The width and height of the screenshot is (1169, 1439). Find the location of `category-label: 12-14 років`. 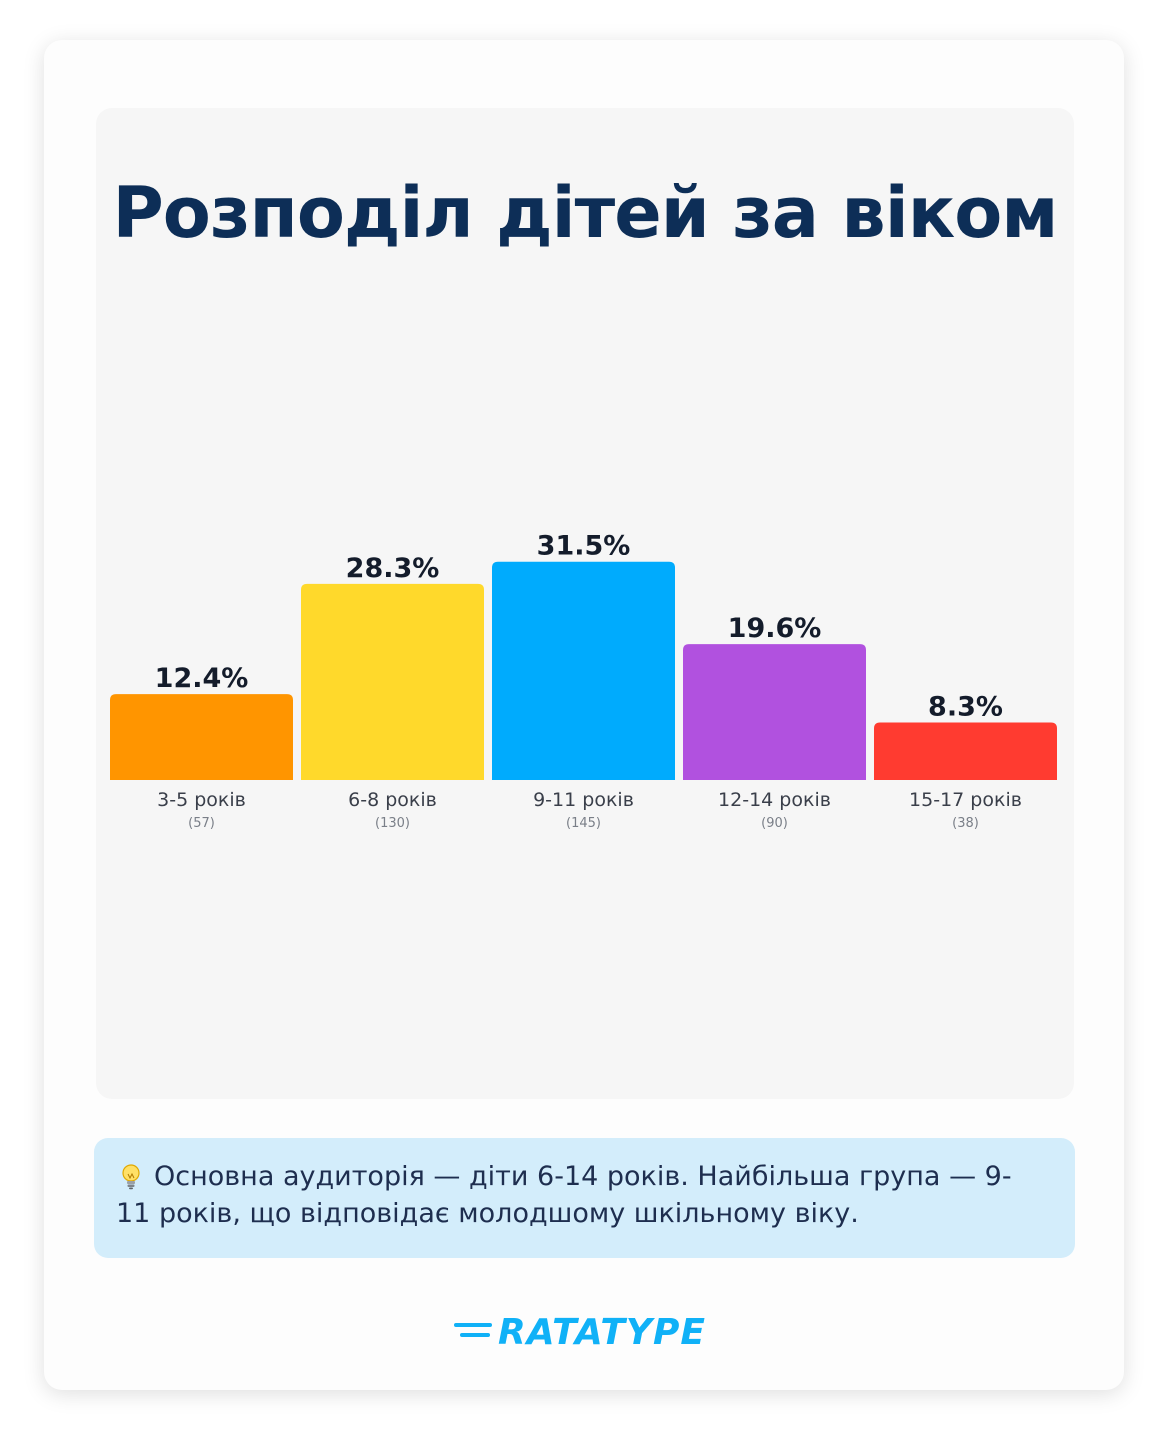

category-label: 12-14 років is located at coordinates (774, 800).